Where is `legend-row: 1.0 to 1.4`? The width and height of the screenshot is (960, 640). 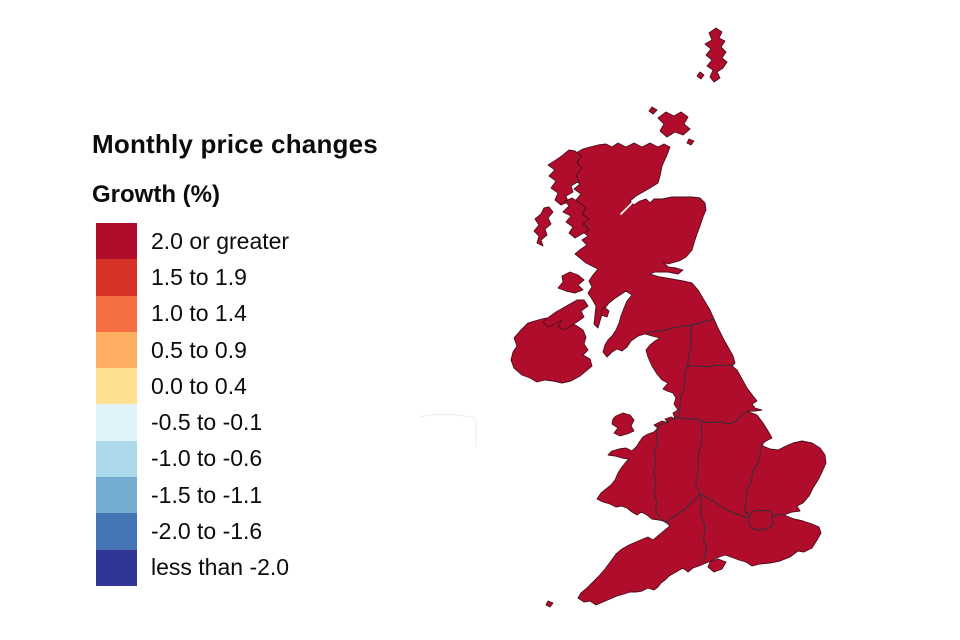 legend-row: 1.0 to 1.4 is located at coordinates (192, 313).